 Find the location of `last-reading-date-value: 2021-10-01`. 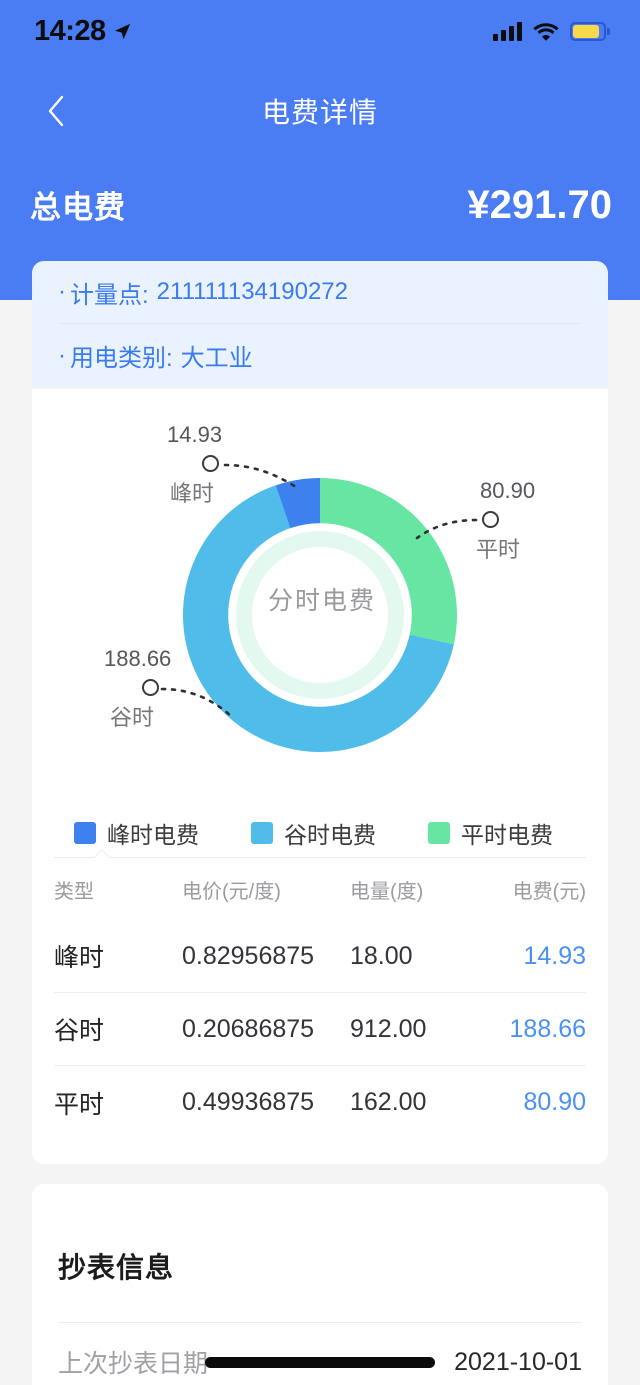

last-reading-date-value: 2021-10-01 is located at coordinates (518, 1361).